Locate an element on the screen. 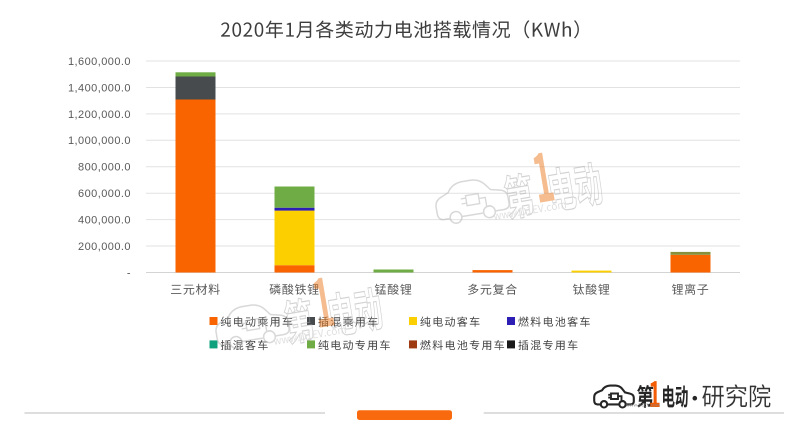 The image size is (800, 433). svg-text: 1,200,000.0 is located at coordinates (99, 115).